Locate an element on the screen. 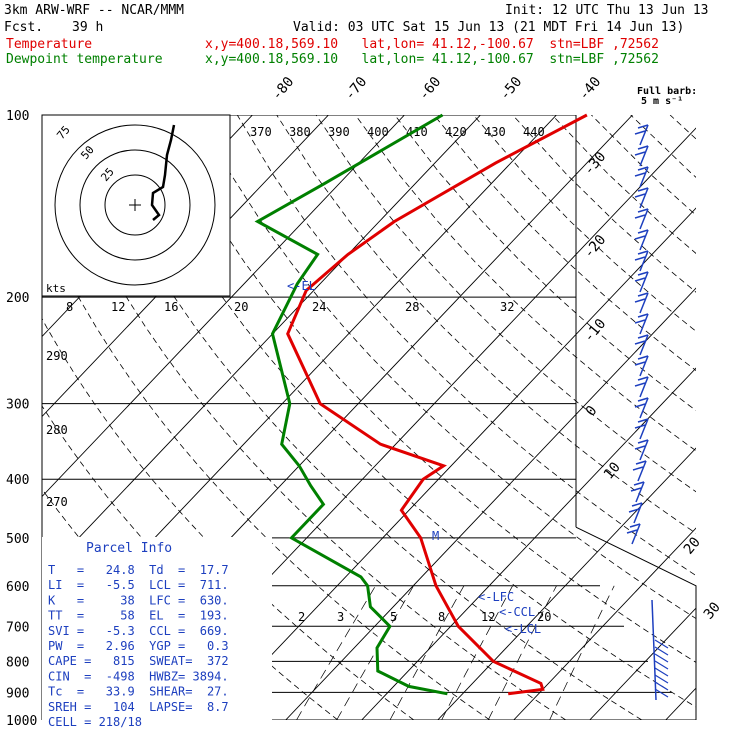 The height and width of the screenshot is (740, 740). isotherm-label: -20 is located at coordinates (595, 247).